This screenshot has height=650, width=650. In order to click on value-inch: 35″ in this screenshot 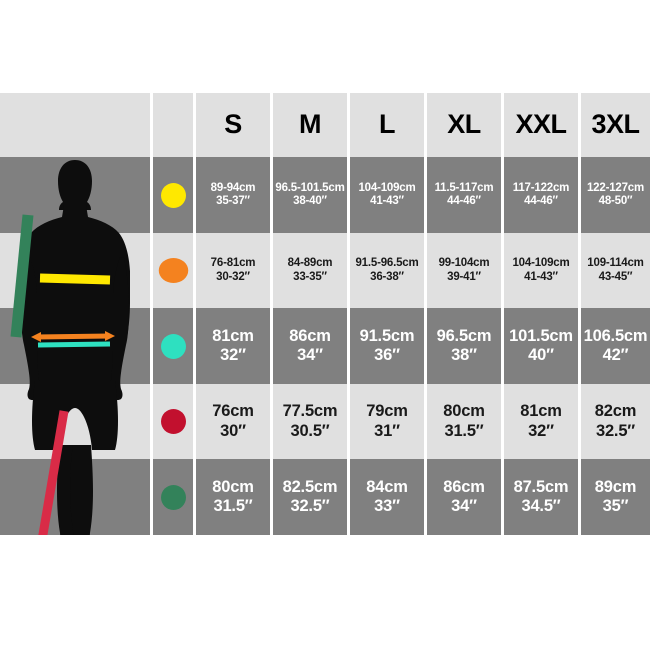, I will do `click(615, 506)`.